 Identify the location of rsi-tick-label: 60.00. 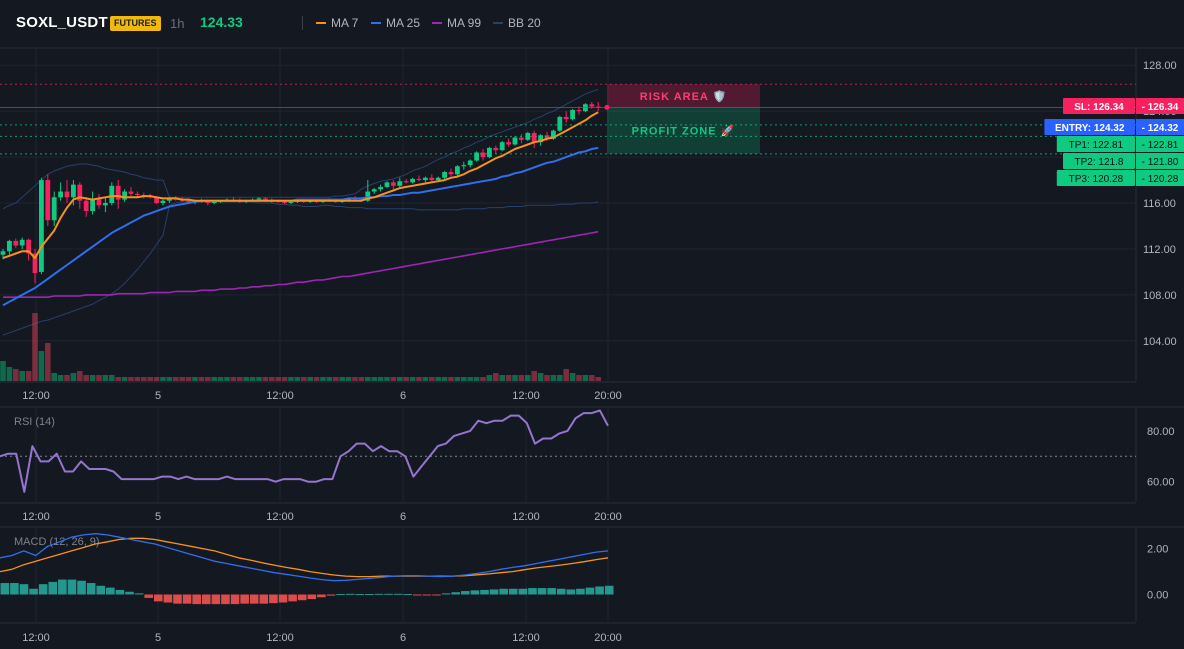
(1161, 483).